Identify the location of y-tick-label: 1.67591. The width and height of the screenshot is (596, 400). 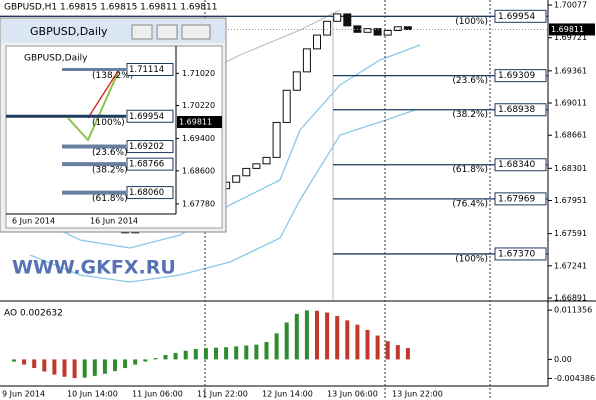
(570, 233).